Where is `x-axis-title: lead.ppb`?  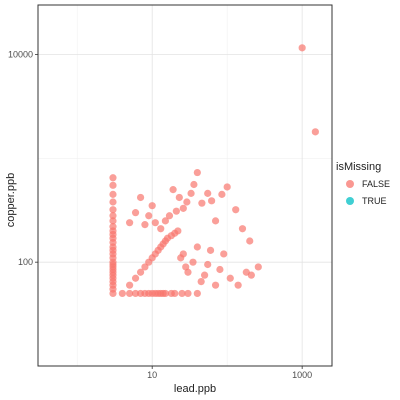 x-axis-title: lead.ppb is located at coordinates (195, 389).